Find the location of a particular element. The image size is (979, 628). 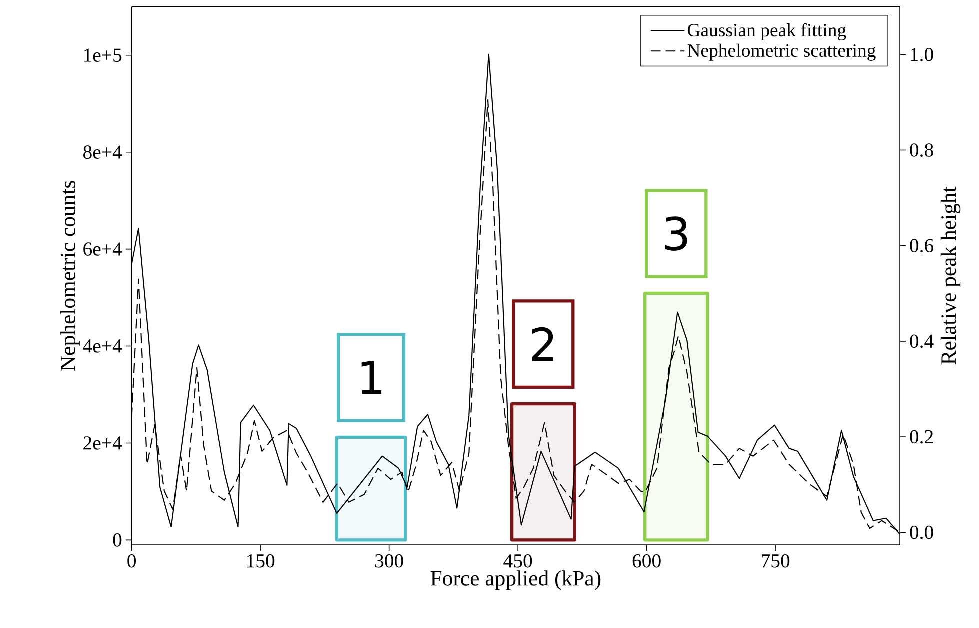

y2-tick-label: 0.4 is located at coordinates (922, 341).